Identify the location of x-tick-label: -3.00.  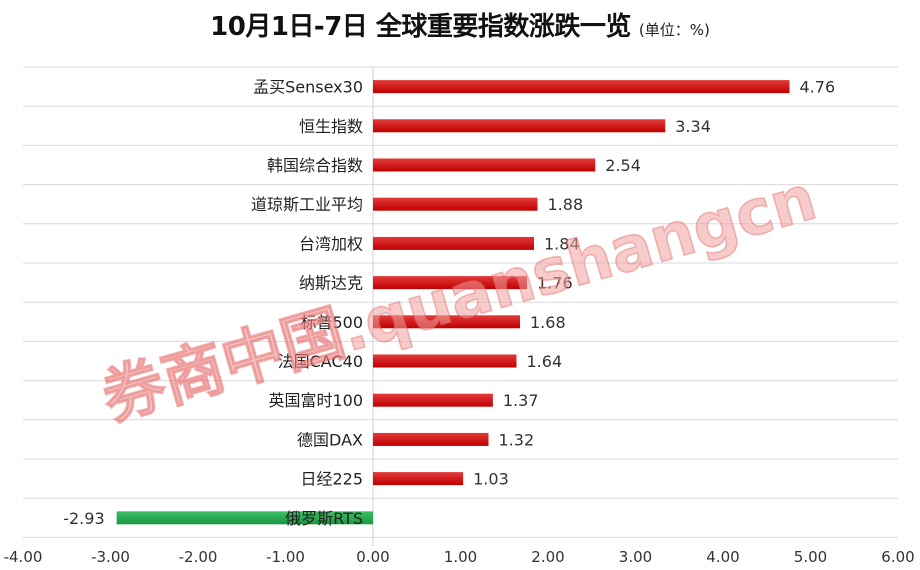
(110, 557).